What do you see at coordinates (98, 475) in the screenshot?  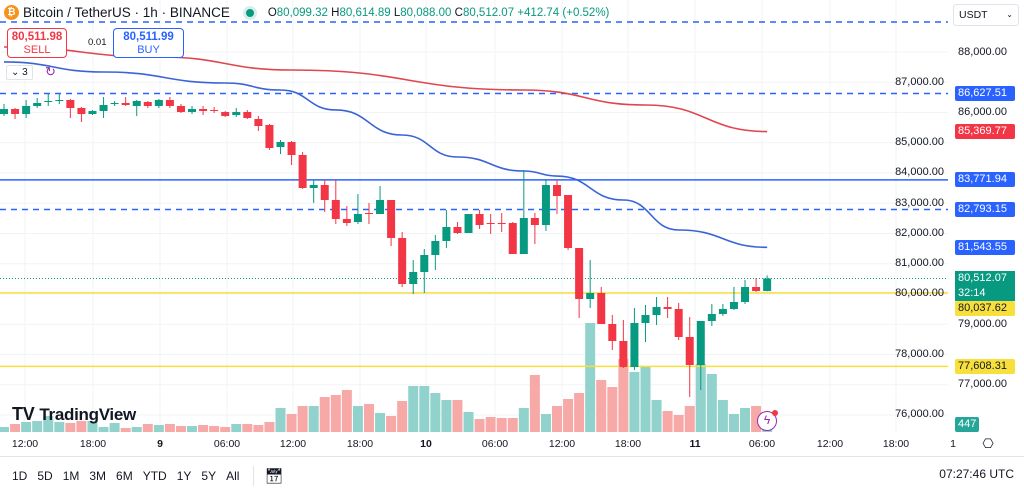 I see `range-button-3m: 3M` at bounding box center [98, 475].